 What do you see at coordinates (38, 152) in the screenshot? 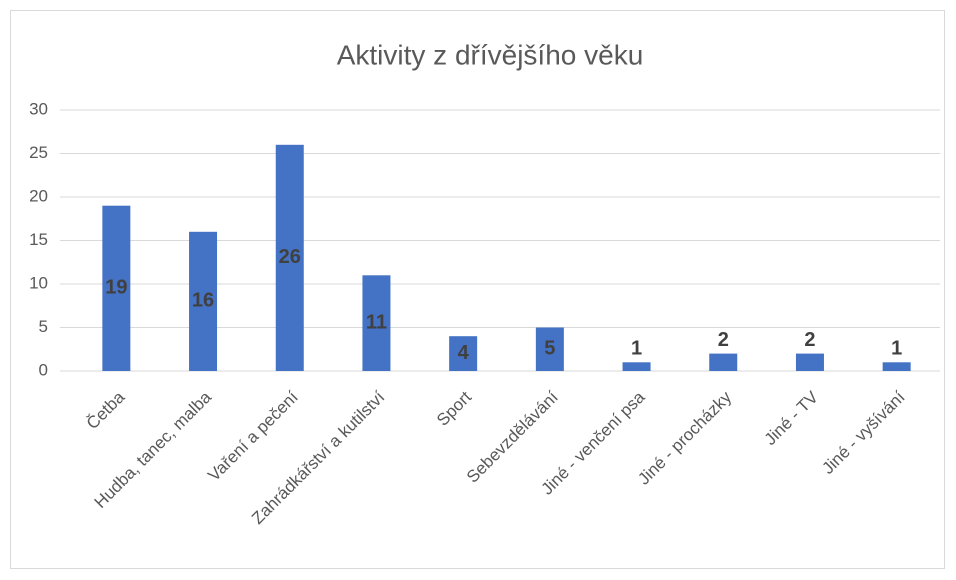
I see `y-tick-label: 25` at bounding box center [38, 152].